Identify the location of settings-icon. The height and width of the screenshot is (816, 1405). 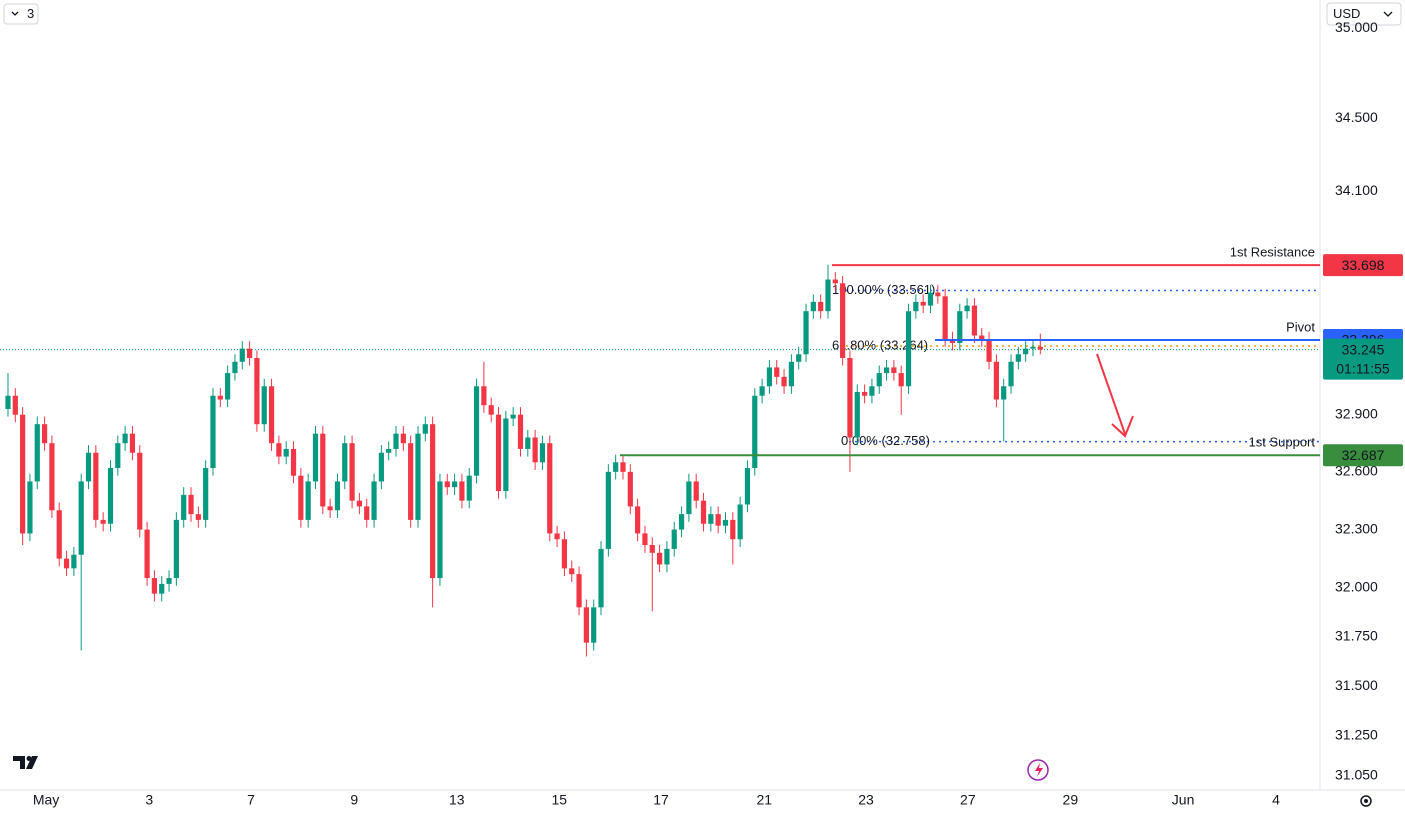
(1366, 801).